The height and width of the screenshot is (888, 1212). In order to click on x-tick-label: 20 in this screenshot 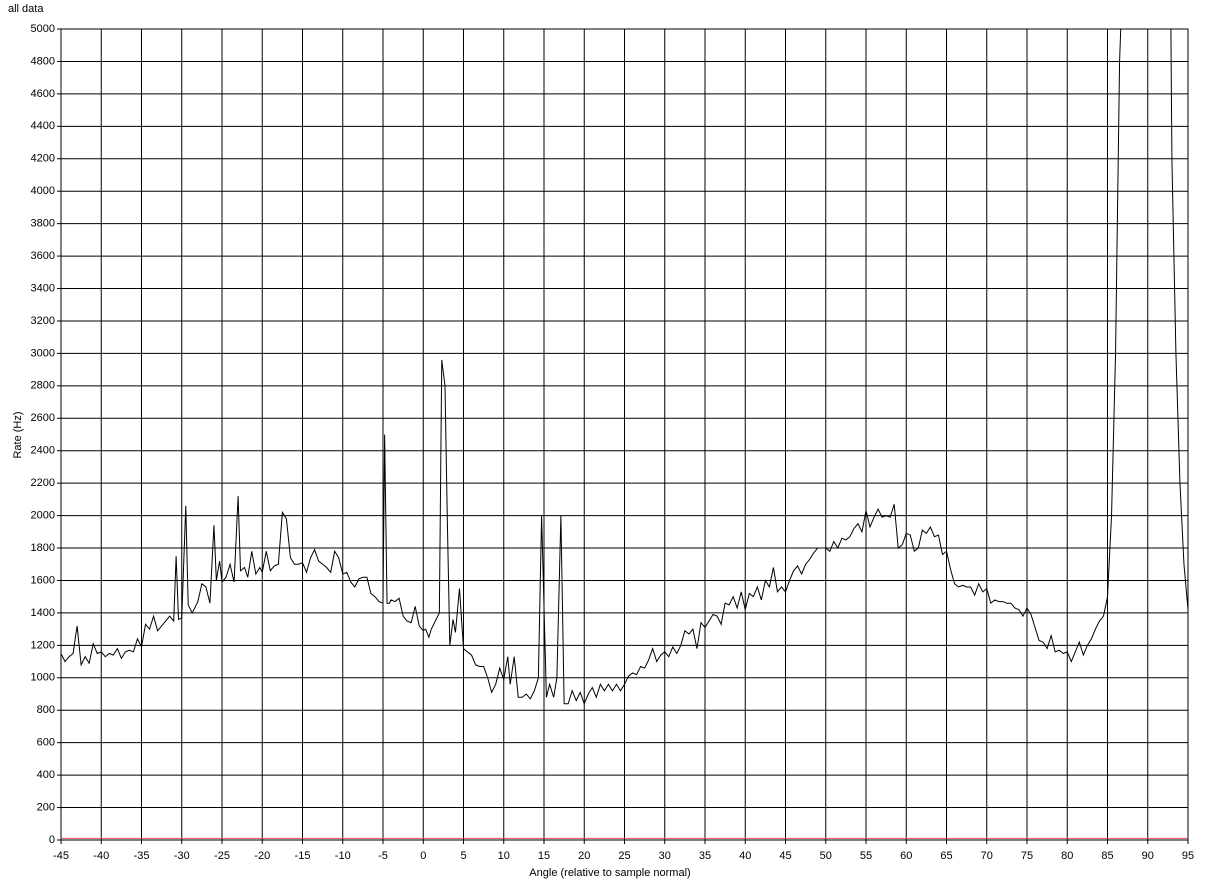, I will do `click(584, 856)`.